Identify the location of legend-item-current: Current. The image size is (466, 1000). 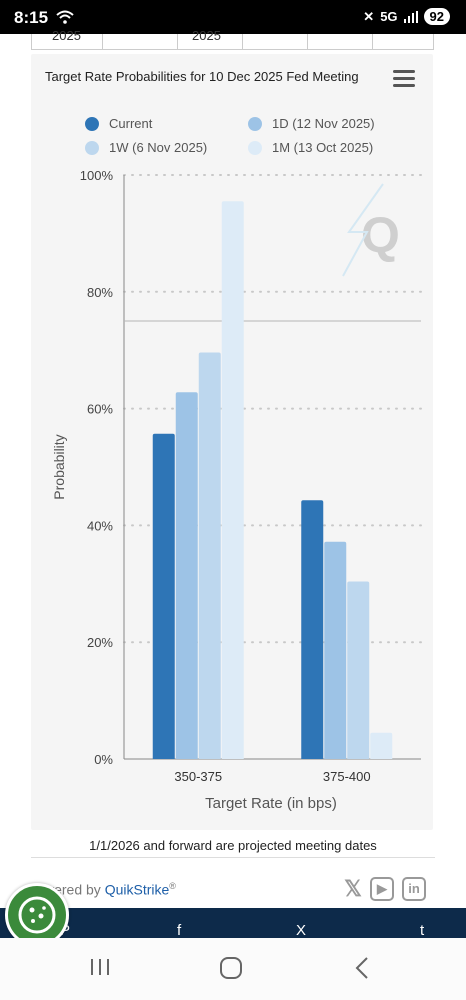
(118, 123).